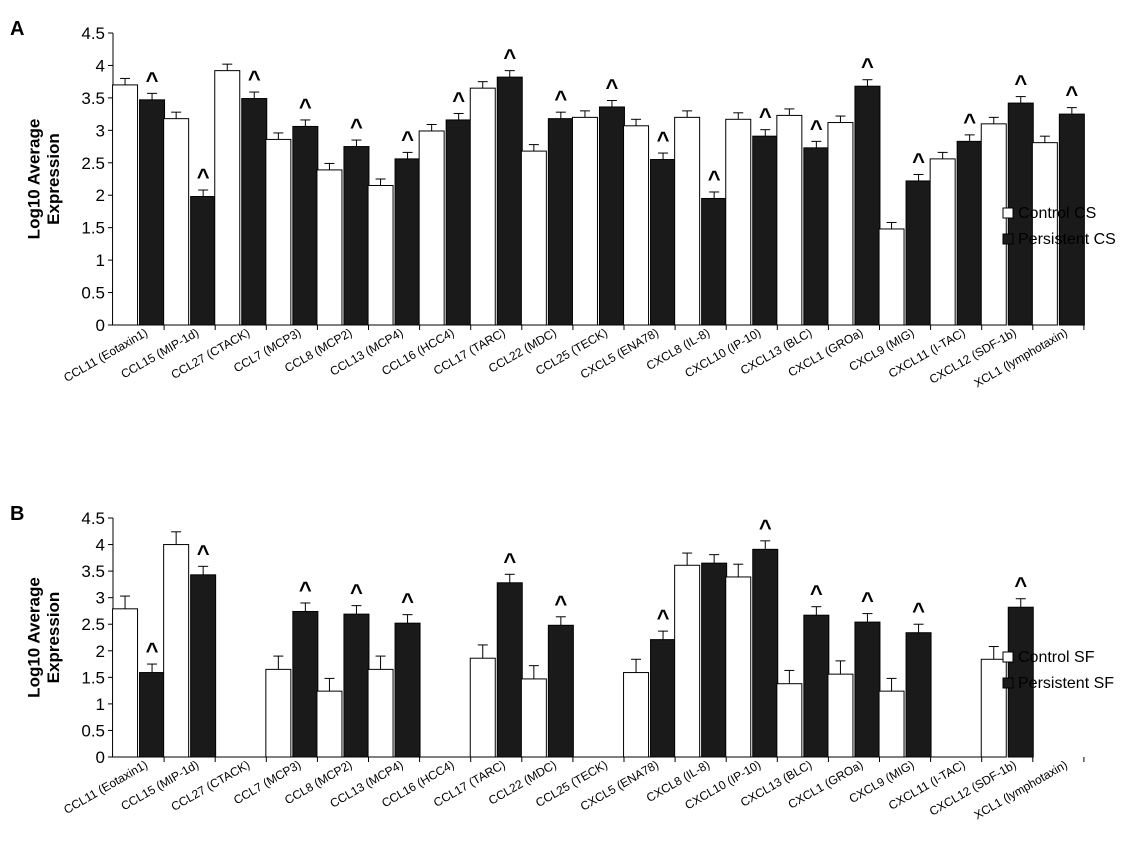 Image resolution: width=1133 pixels, height=868 pixels. I want to click on legend-label: Persistent SF, so click(1066, 683).